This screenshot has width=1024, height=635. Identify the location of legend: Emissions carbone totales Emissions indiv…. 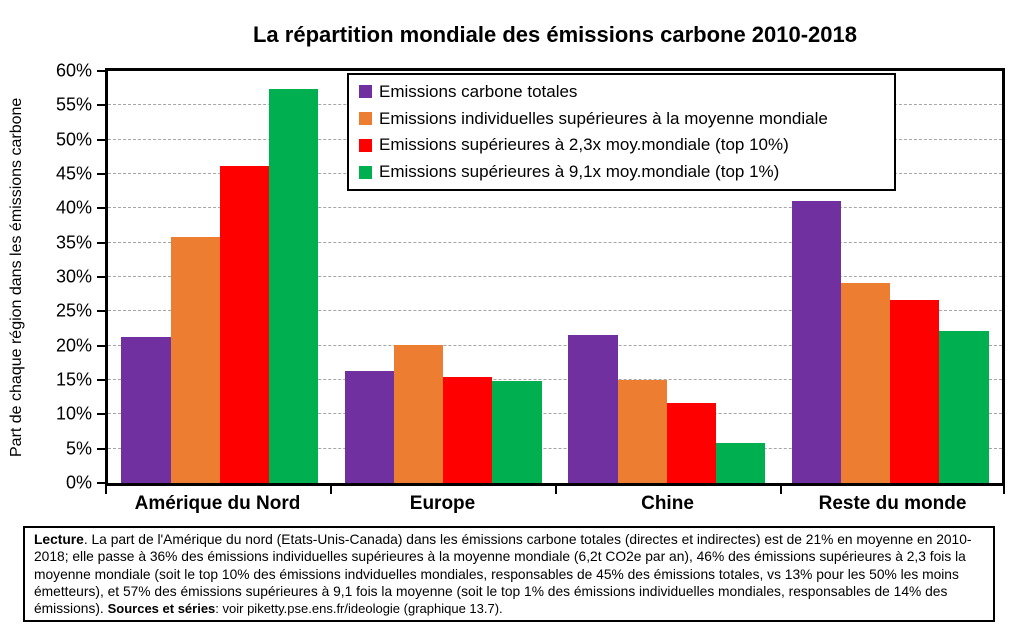
(621, 132).